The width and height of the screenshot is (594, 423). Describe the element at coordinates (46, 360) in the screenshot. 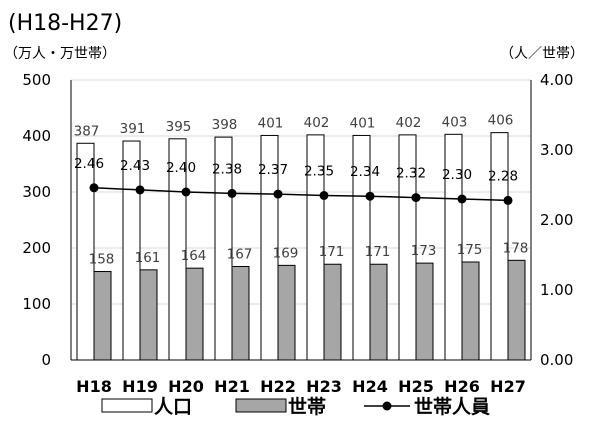

I see `left-tick-label: 0` at that location.